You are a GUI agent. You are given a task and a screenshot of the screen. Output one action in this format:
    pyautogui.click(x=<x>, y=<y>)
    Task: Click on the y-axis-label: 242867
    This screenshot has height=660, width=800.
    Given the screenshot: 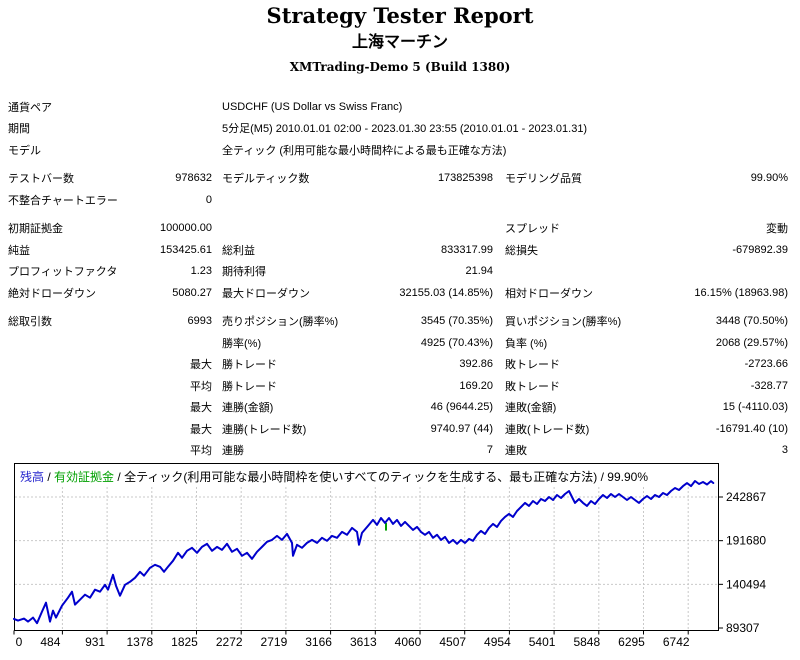 What is the action you would take?
    pyautogui.click(x=746, y=497)
    